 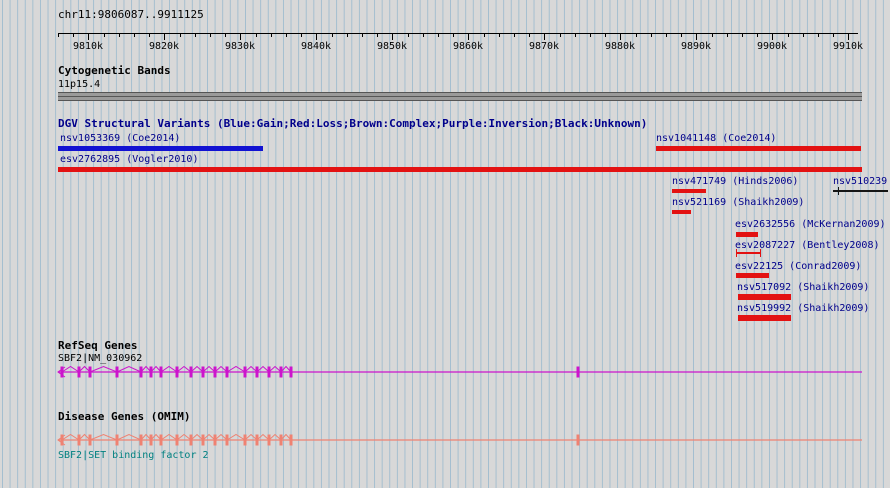 I want to click on ruler-tick-label: 9870k, so click(x=544, y=46).